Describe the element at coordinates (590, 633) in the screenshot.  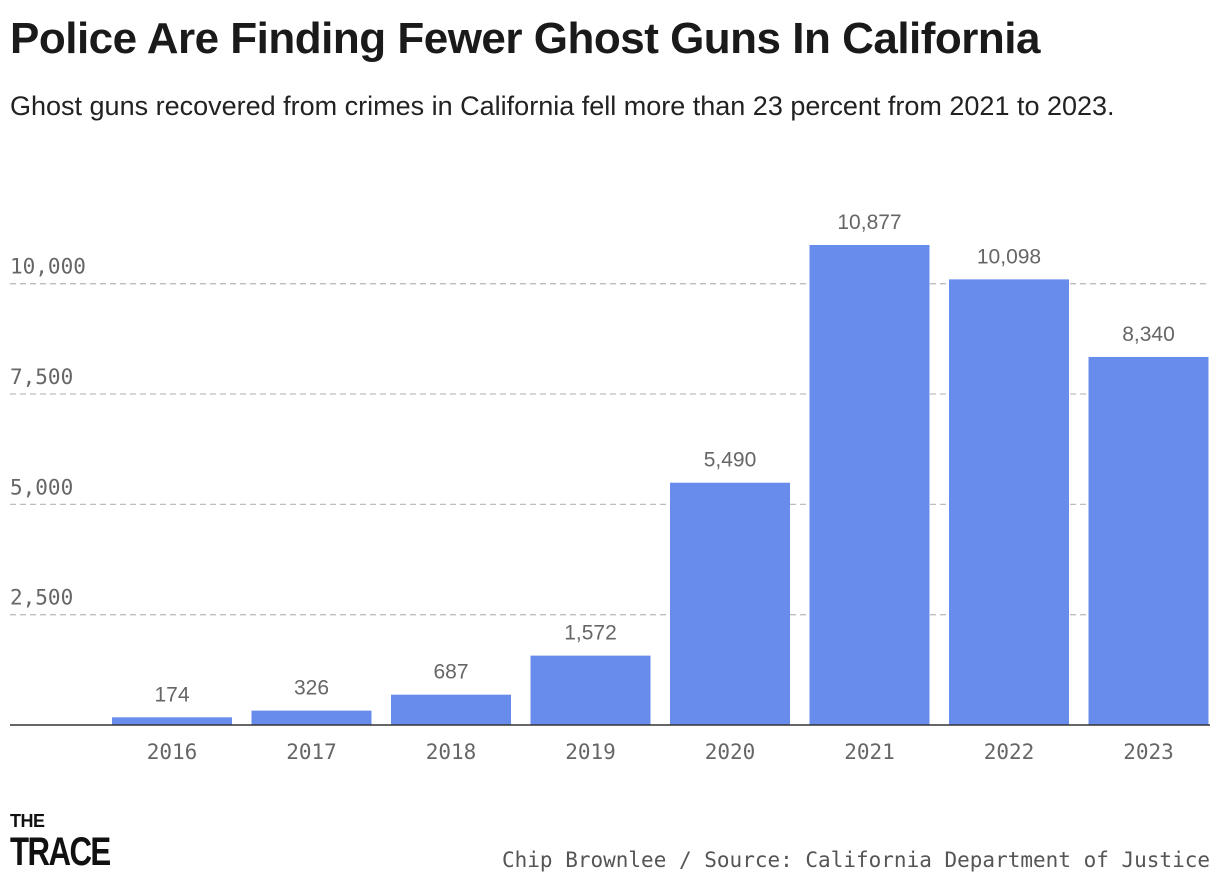
I see `bar-value-label: 1,572` at that location.